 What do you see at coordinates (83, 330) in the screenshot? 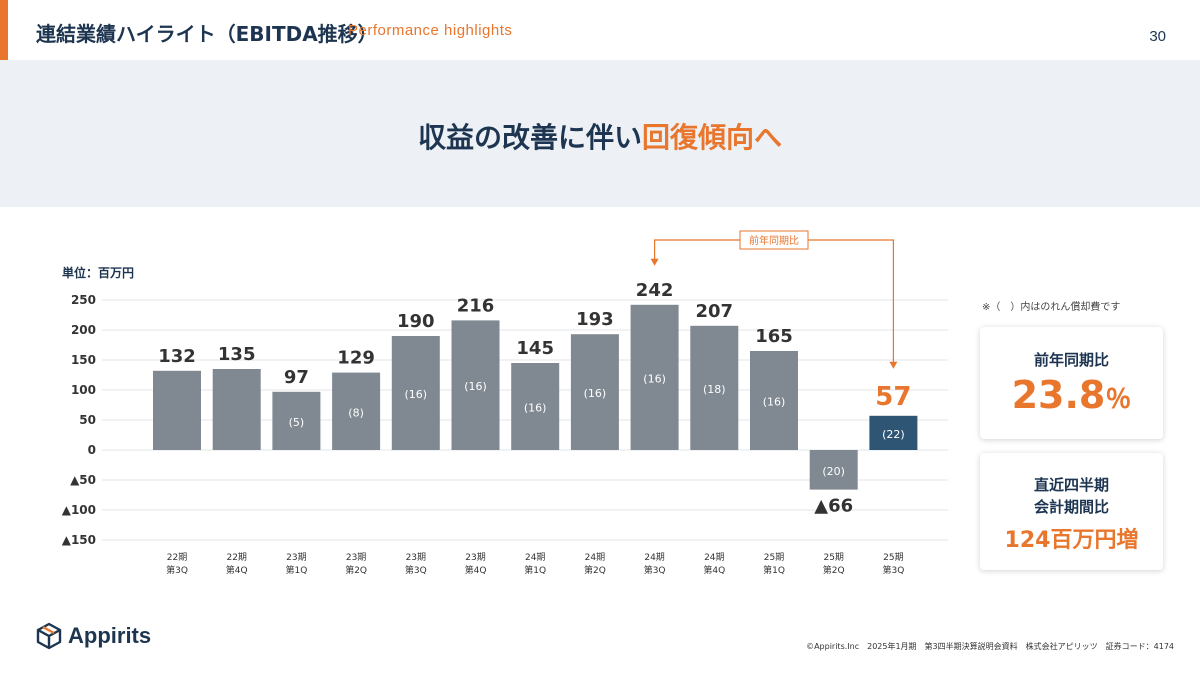
I see `y-tick-label: 200` at bounding box center [83, 330].